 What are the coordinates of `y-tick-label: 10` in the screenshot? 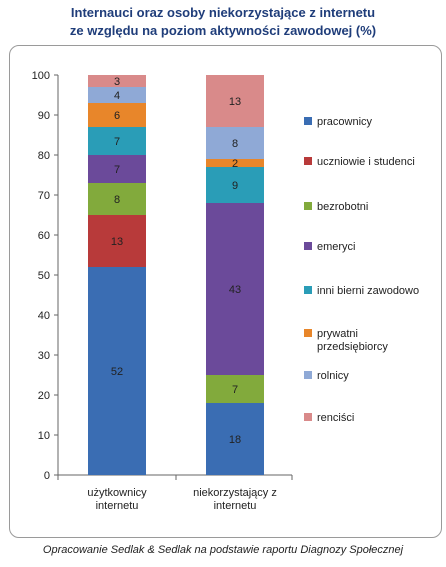 It's located at (44, 436).